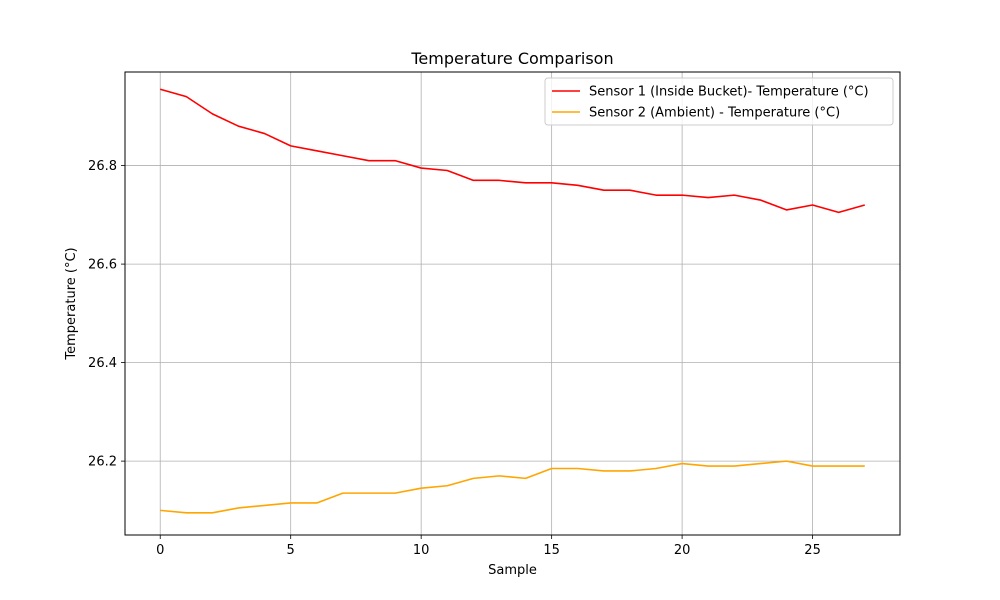 The width and height of the screenshot is (1000, 600). I want to click on y-axis-title: Temperature (°C), so click(71, 303).